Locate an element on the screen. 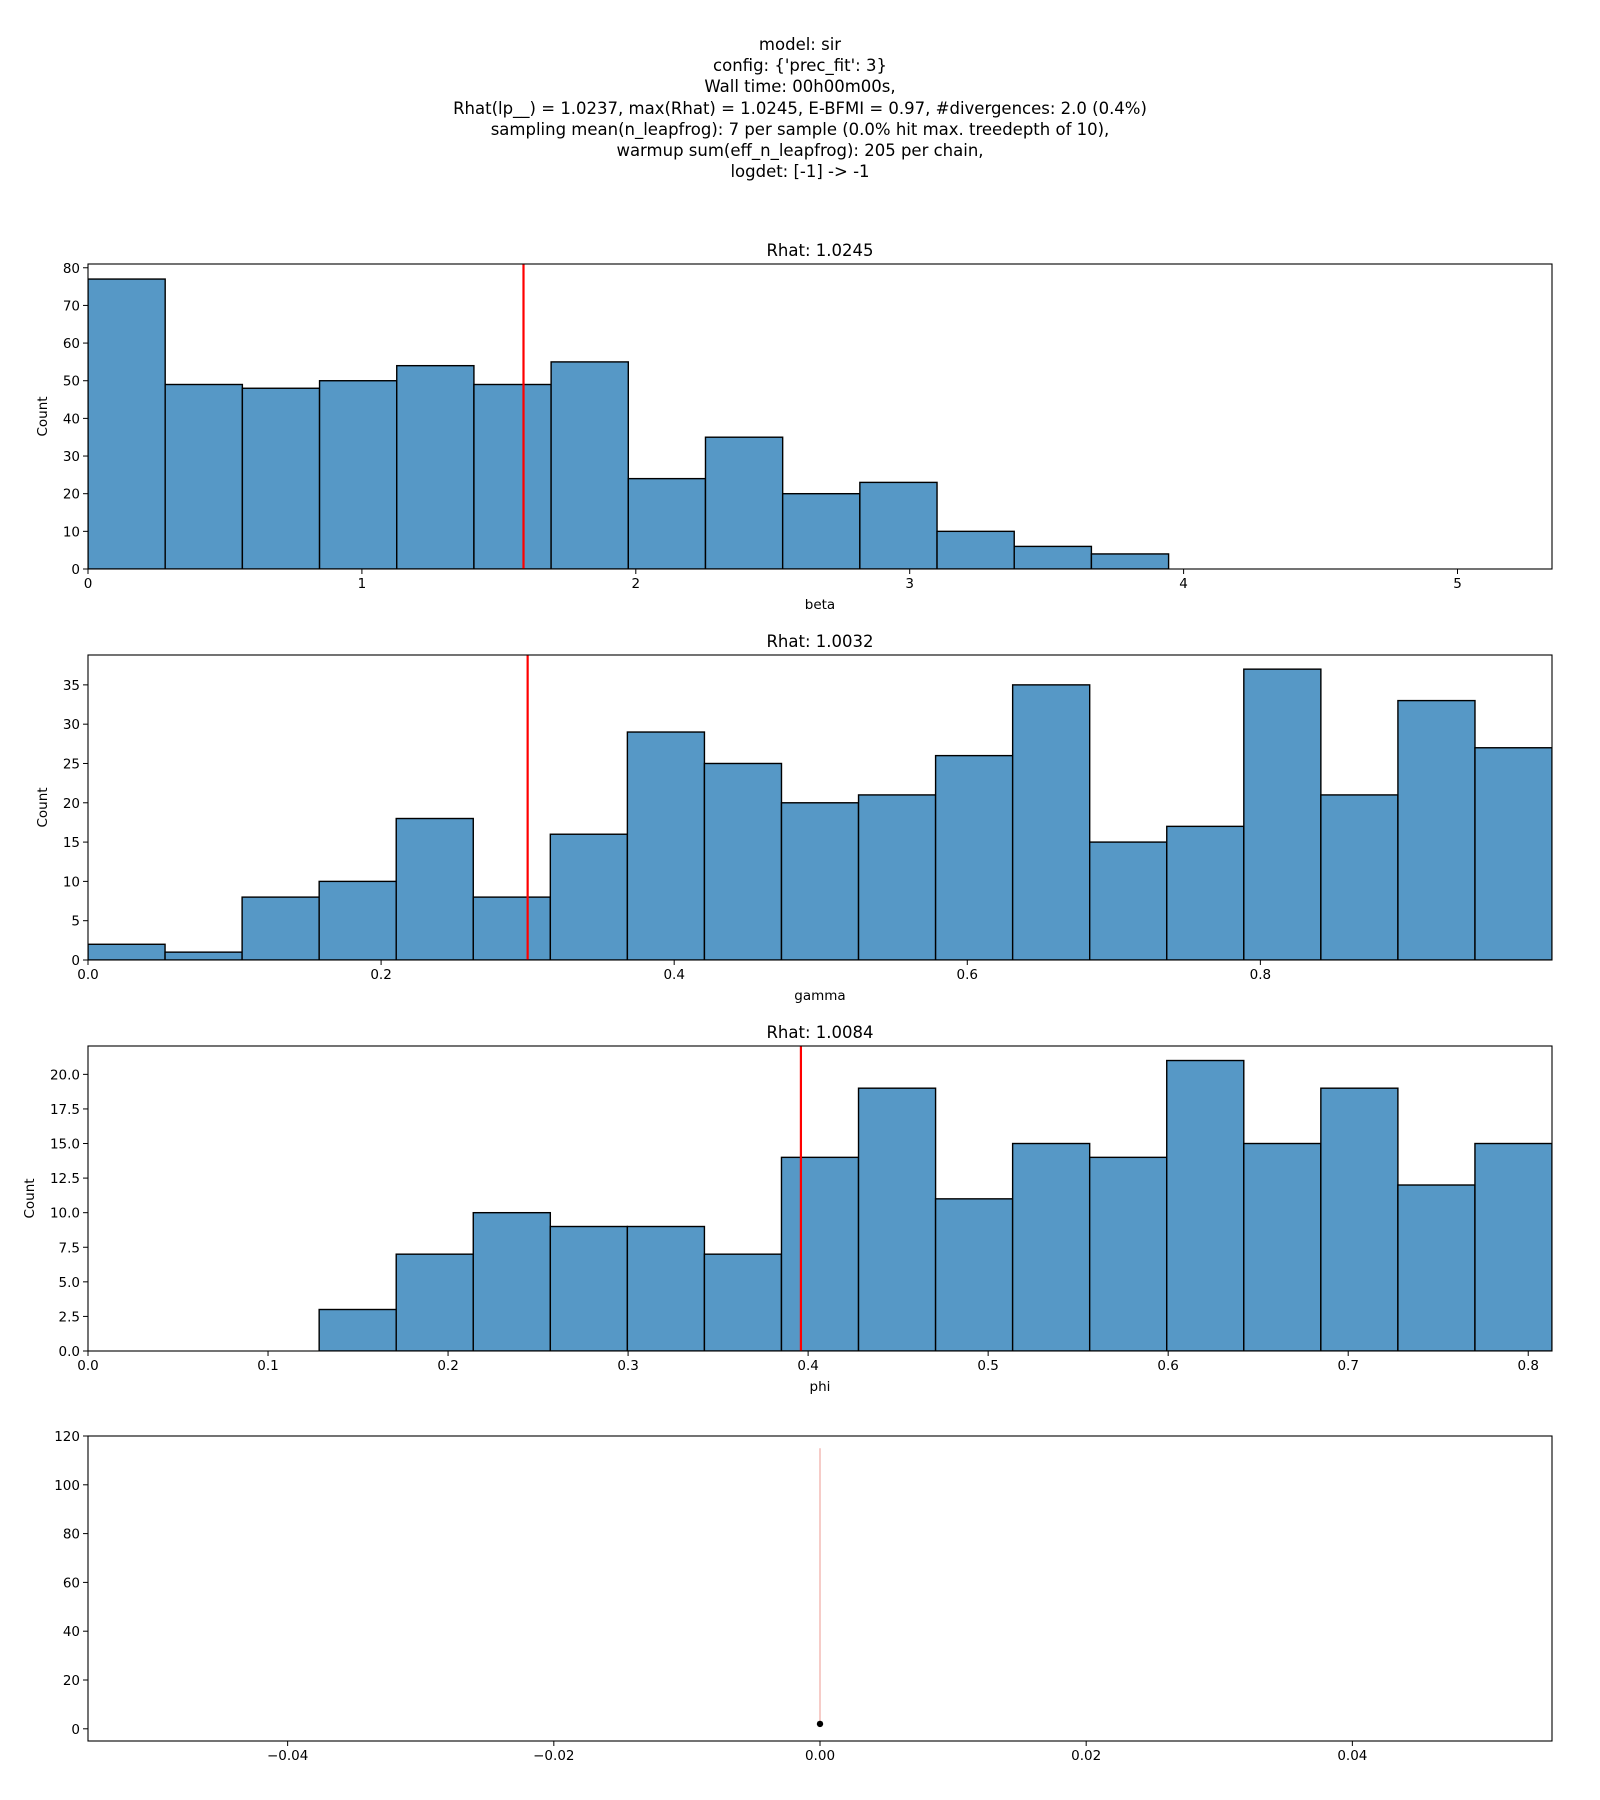 Image resolution: width=1600 pixels, height=1800 pixels. x-tick-label: 1 is located at coordinates (362, 584).